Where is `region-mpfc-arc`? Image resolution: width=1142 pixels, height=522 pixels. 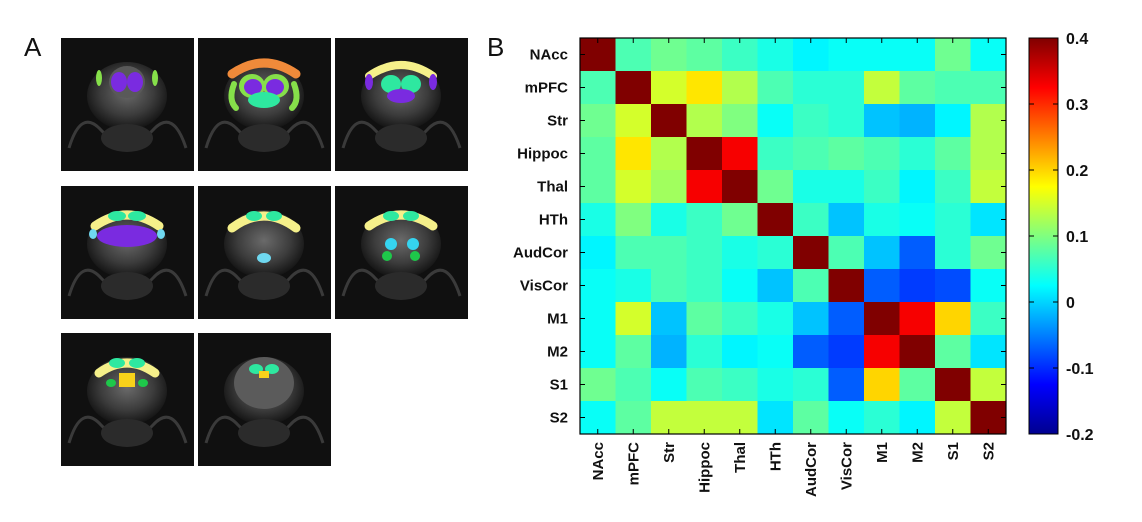
region-mpfc-arc is located at coordinates (264, 68).